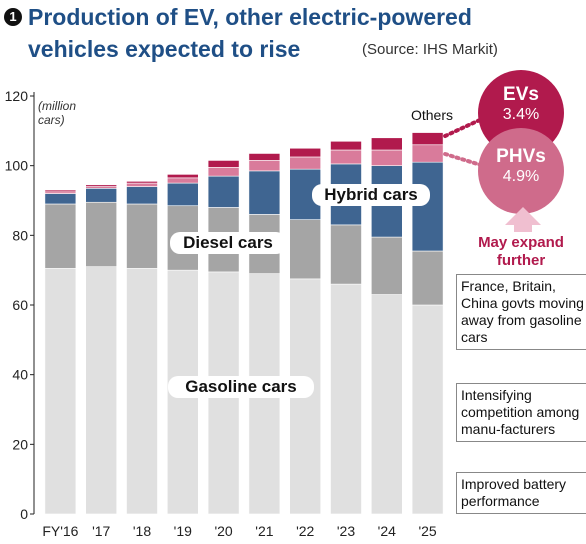 The width and height of the screenshot is (586, 544). What do you see at coordinates (523, 228) in the screenshot?
I see `up-arrow-stem` at bounding box center [523, 228].